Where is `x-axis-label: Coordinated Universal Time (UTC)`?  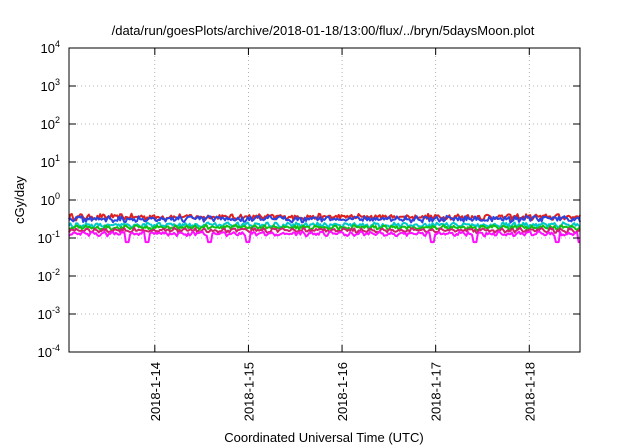
x-axis-label: Coordinated Universal Time (UTC) is located at coordinates (323, 437).